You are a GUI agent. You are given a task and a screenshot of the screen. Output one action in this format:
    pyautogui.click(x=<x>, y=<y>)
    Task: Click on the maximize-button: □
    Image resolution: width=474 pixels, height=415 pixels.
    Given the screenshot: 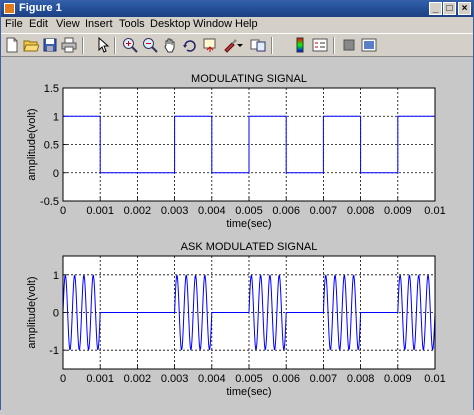 What is the action you would take?
    pyautogui.click(x=449, y=8)
    